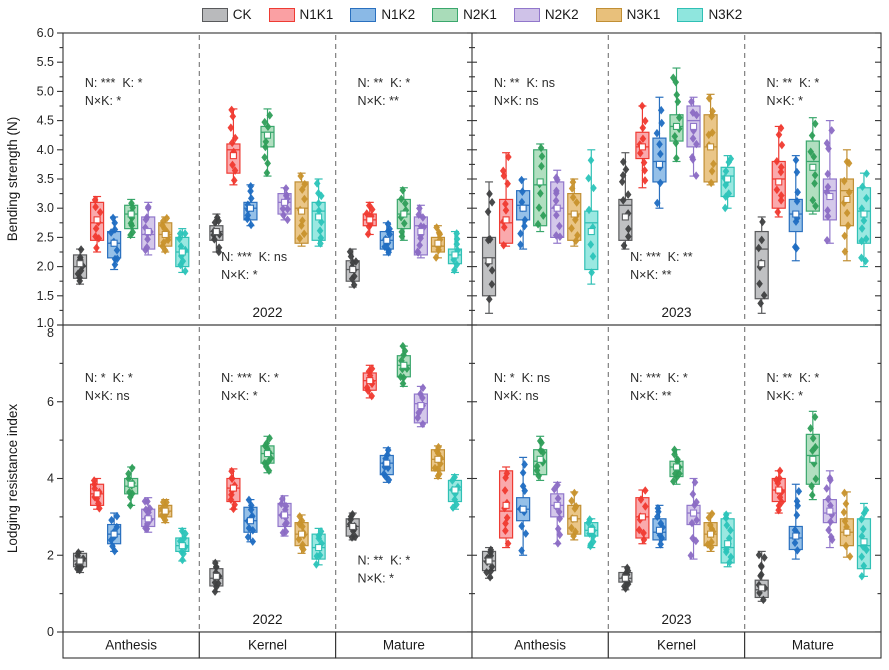  What do you see at coordinates (574, 519) in the screenshot?
I see `box-2023-Anthesis-N3K1-mean-marker` at bounding box center [574, 519].